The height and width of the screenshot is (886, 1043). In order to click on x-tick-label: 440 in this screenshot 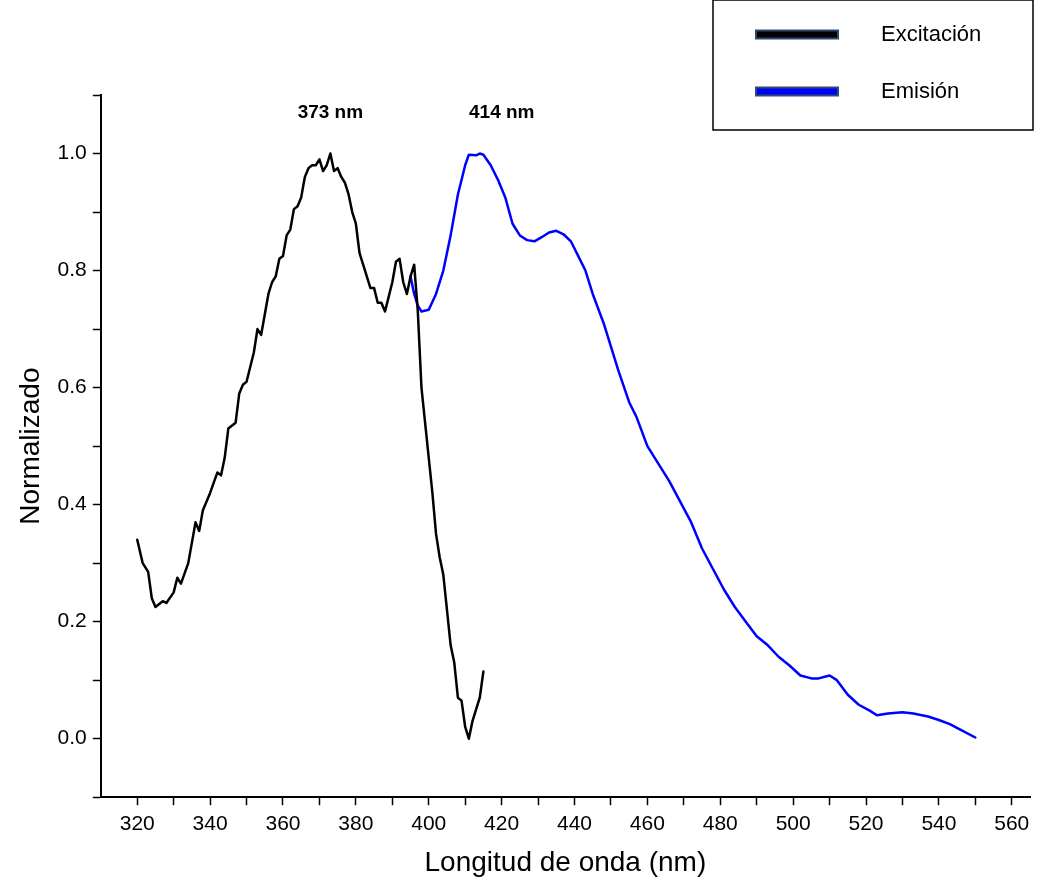, I will do `click(574, 822)`.